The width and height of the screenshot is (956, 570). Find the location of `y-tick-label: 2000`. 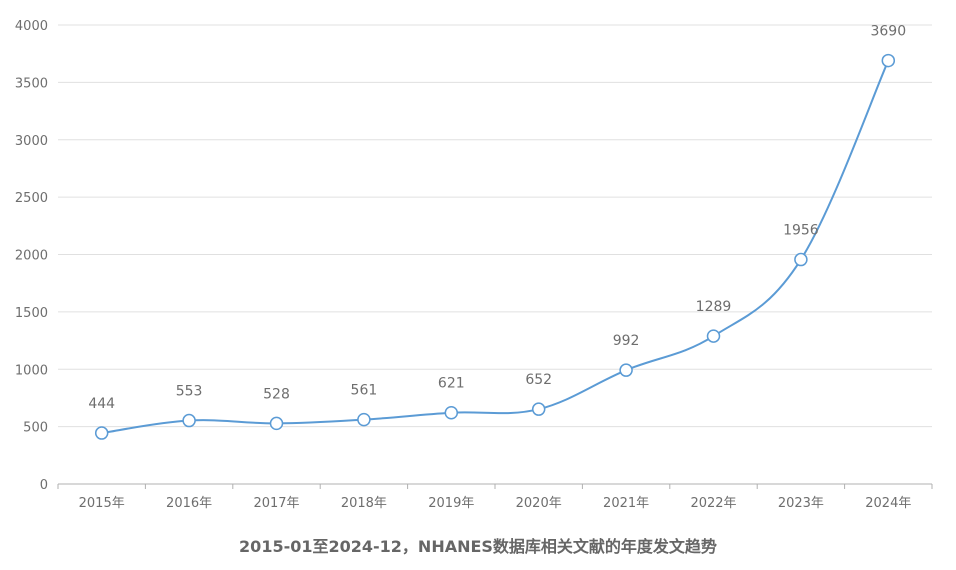

y-tick-label: 2000 is located at coordinates (31, 256).